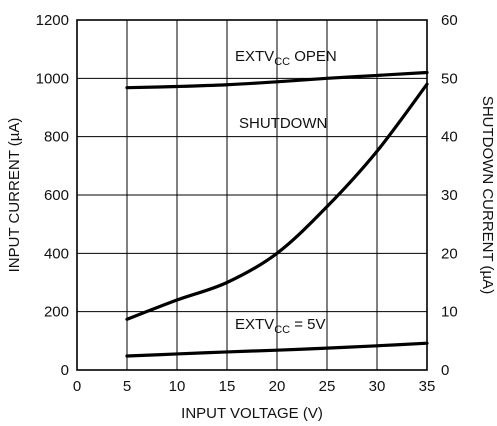 The image size is (497, 426). I want to click on y2-tick-label: 40, so click(449, 137).